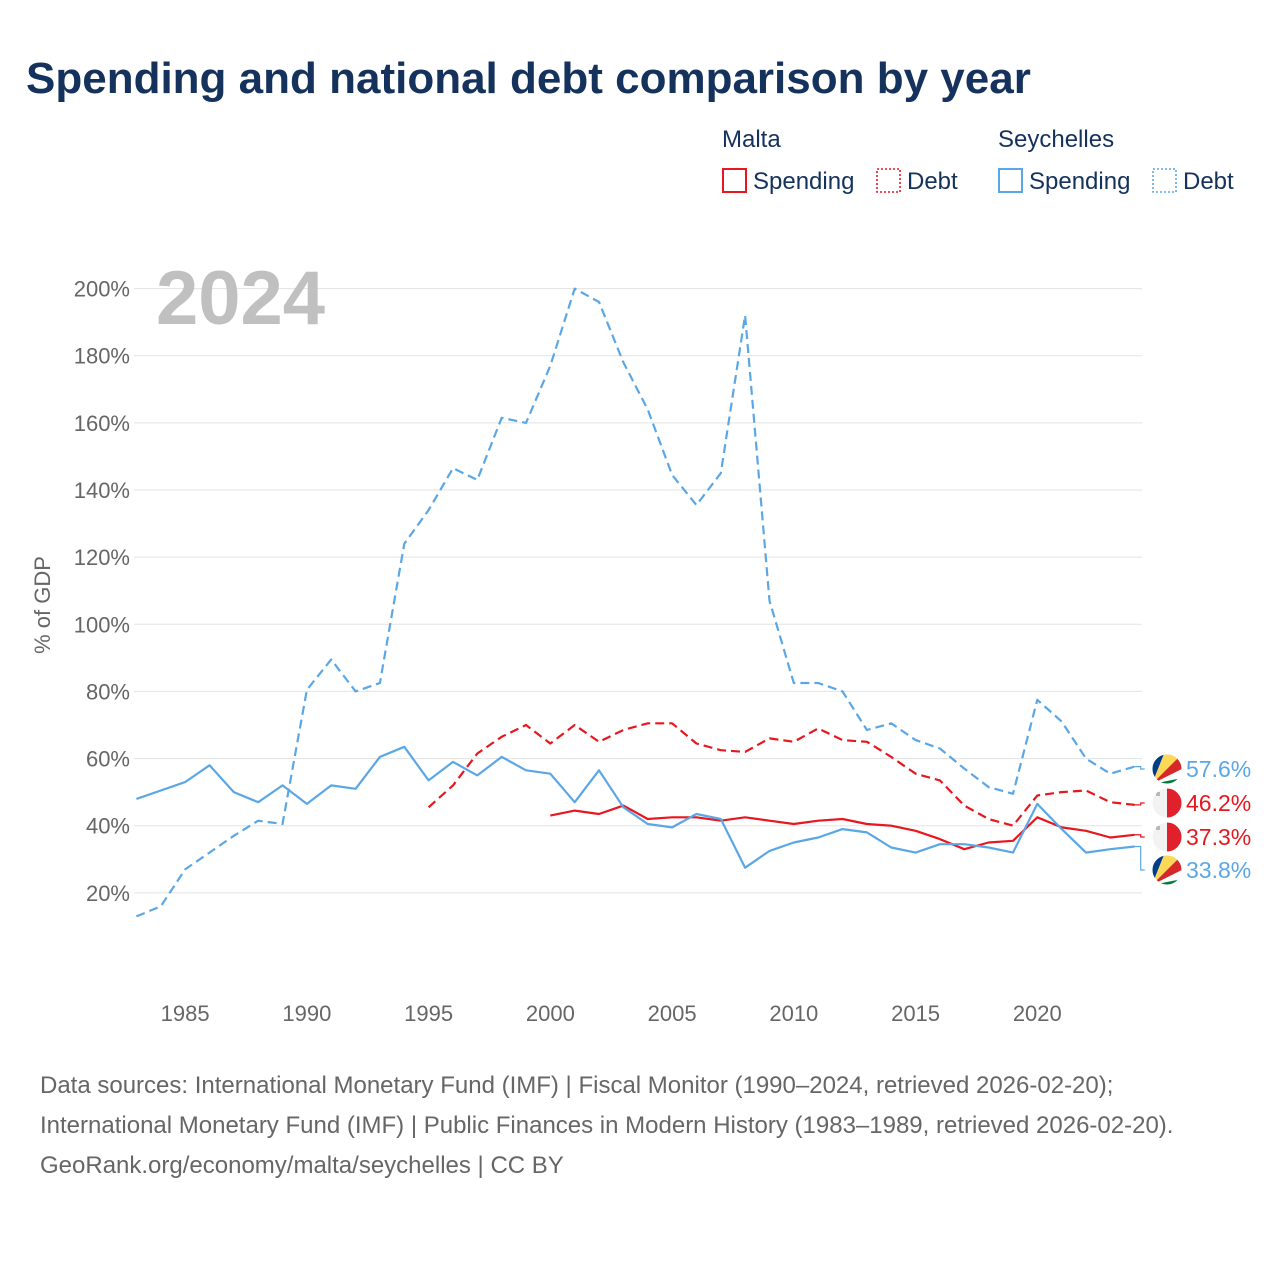  Describe the element at coordinates (672, 1013) in the screenshot. I see `x-tick-label: 2005` at that location.